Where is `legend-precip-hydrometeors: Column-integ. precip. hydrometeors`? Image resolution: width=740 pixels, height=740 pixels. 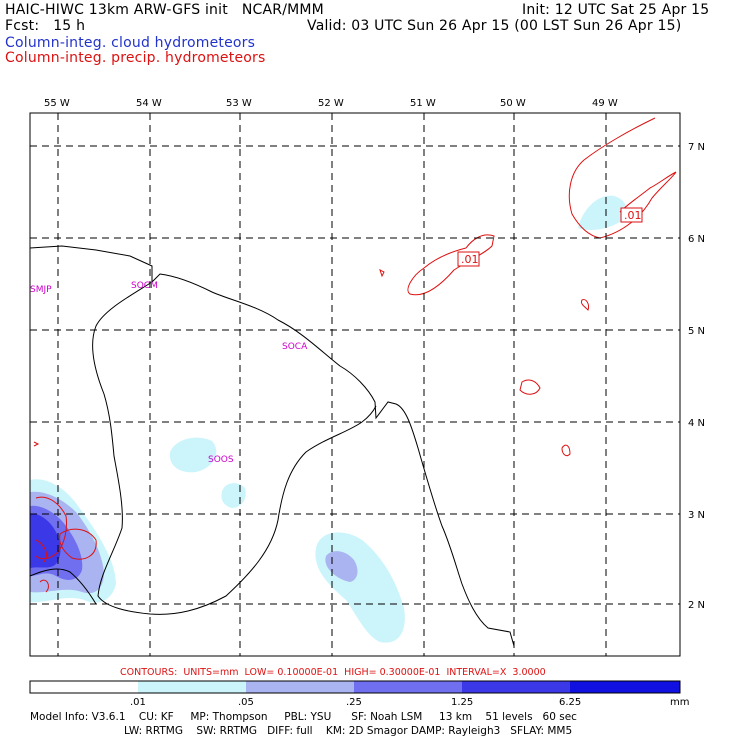
legend-precip-hydrometeors: Column-integ. precip. hydrometeors is located at coordinates (135, 58).